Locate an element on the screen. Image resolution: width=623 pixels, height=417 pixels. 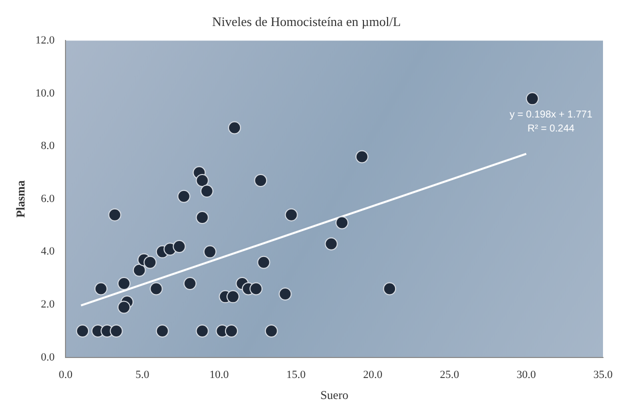
x-tick-label: 0.0 is located at coordinates (66, 374).